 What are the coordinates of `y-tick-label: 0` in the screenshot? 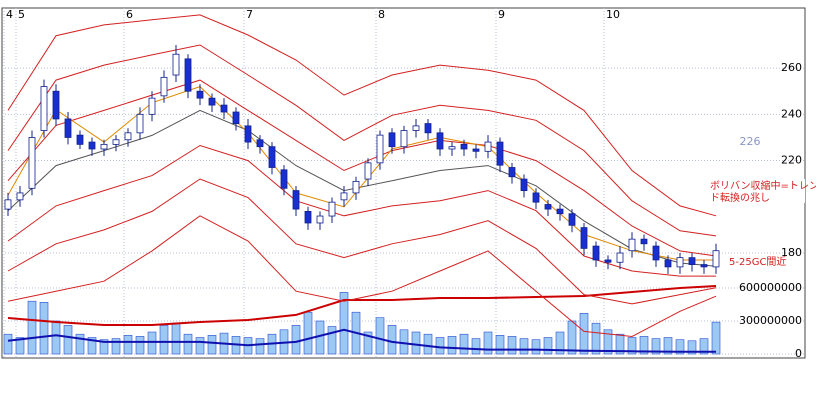 It's located at (798, 353).